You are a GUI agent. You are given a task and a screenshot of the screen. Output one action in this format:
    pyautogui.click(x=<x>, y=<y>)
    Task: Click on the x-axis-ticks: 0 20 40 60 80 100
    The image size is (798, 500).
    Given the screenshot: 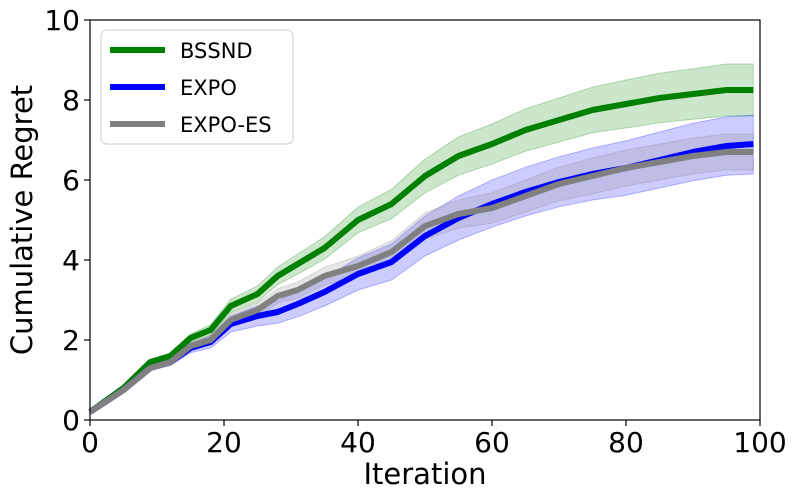 What is the action you would take?
    pyautogui.click(x=434, y=439)
    